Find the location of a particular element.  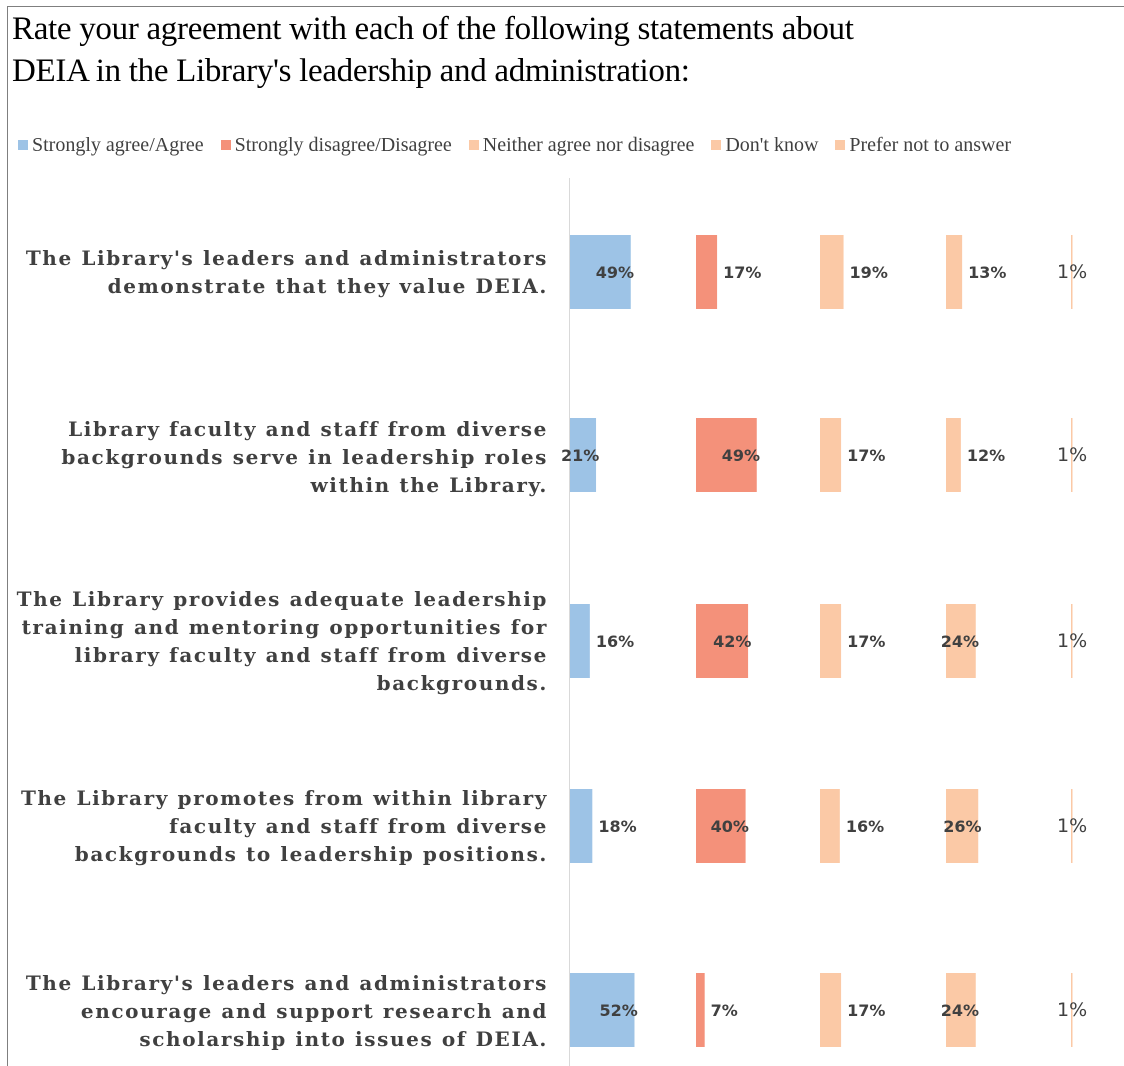

legend-label: Strongly disagree/Disagree is located at coordinates (343, 144).